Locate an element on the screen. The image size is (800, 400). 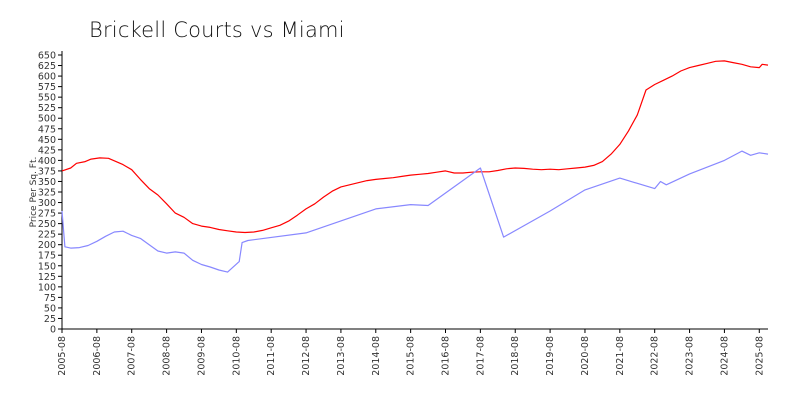
x-tick-label: 2007-08 is located at coordinates (132, 356).